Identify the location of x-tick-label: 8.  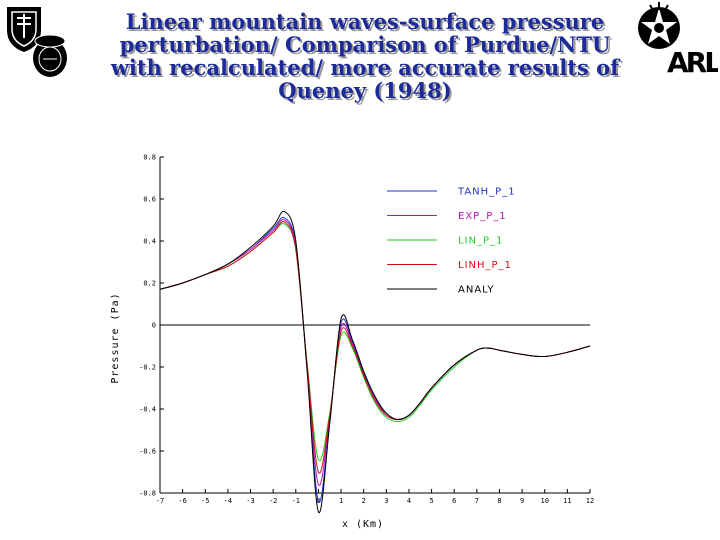
(499, 501).